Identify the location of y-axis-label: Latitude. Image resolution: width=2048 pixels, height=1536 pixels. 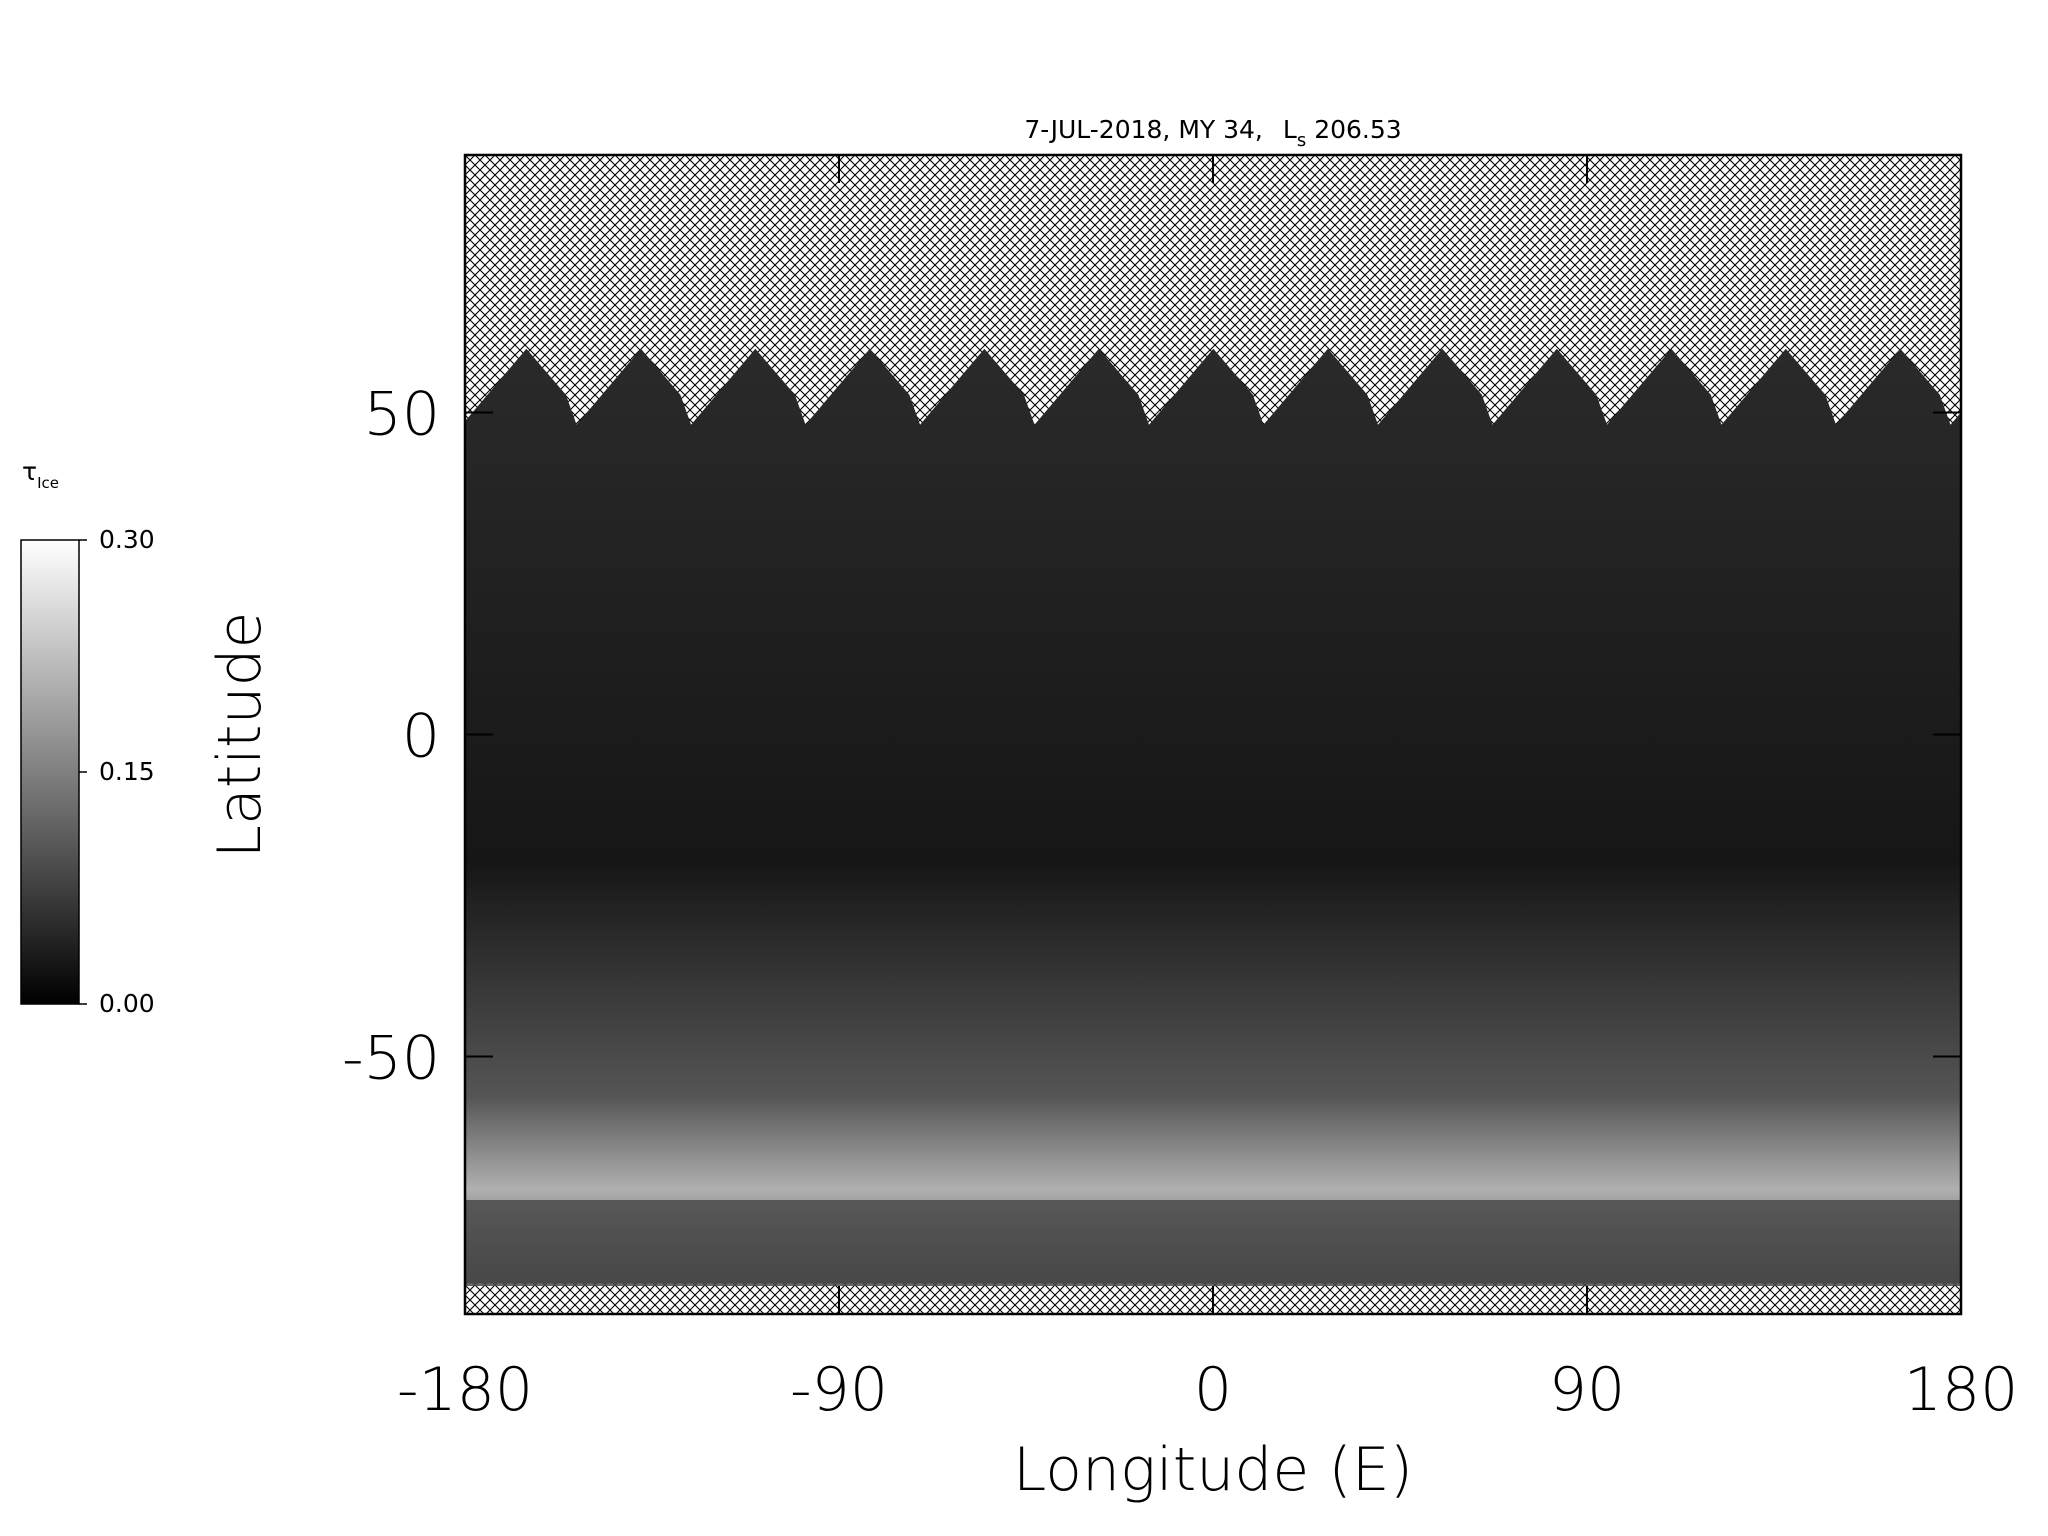
(240, 735).